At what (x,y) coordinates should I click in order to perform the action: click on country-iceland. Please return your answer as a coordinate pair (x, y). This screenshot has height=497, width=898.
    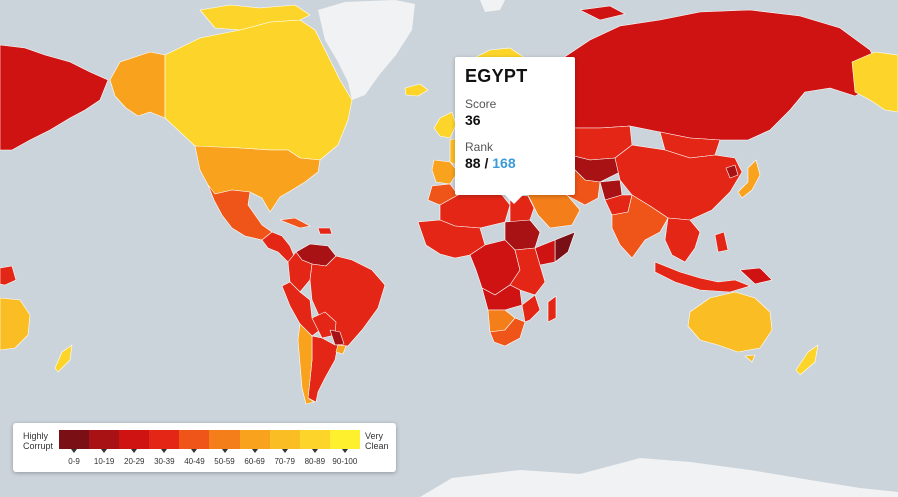
    Looking at the image, I should click on (416, 90).